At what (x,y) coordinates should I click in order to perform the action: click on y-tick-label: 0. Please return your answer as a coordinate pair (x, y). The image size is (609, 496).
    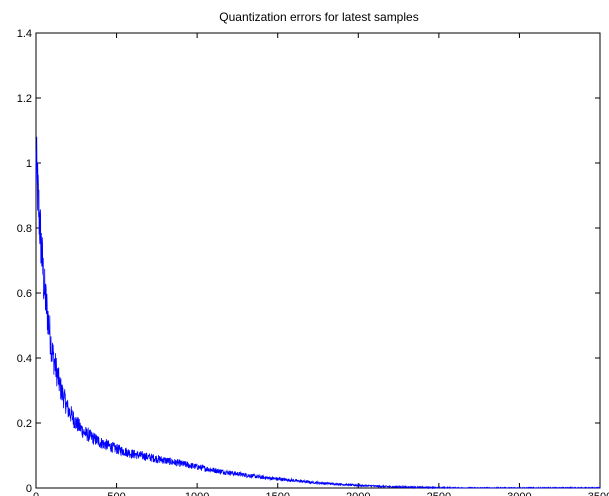
    Looking at the image, I should click on (29, 489).